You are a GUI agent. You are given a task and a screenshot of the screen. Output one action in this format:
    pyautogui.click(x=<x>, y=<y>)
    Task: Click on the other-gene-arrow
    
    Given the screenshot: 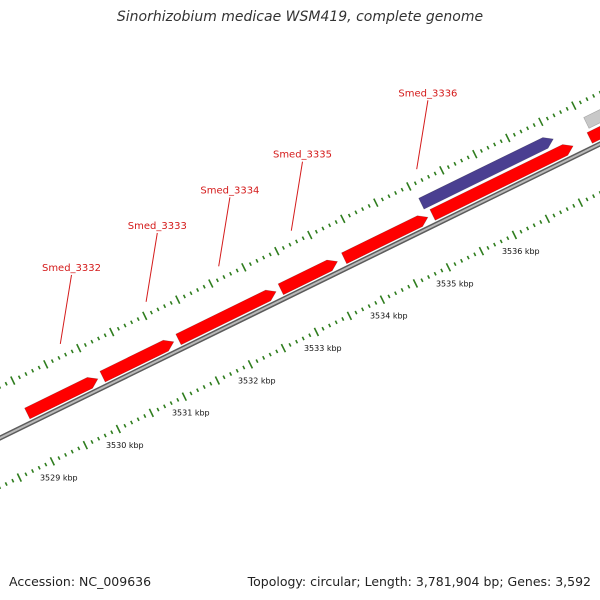 What is the action you would take?
    pyautogui.click(x=591, y=119)
    